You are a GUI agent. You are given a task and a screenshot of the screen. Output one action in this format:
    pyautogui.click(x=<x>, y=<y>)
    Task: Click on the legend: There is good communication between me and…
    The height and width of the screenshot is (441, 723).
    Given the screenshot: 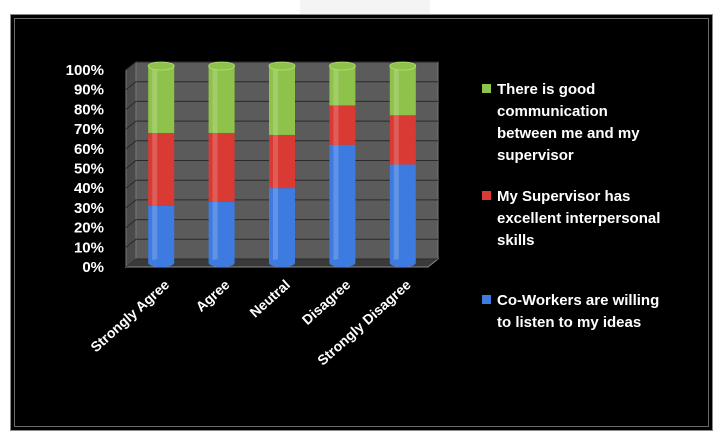 What is the action you would take?
    pyautogui.click(x=571, y=206)
    